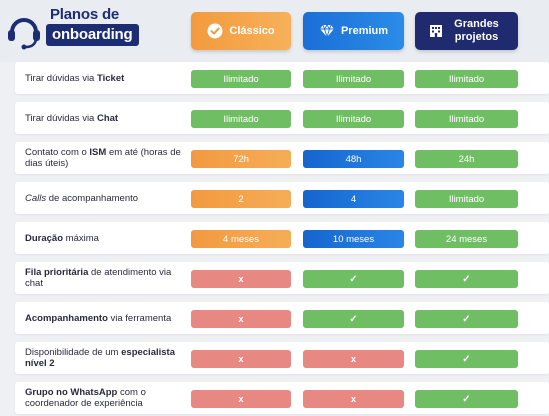 This screenshot has height=416, width=549. I want to click on plan-header-premium: Premium, so click(353, 31).